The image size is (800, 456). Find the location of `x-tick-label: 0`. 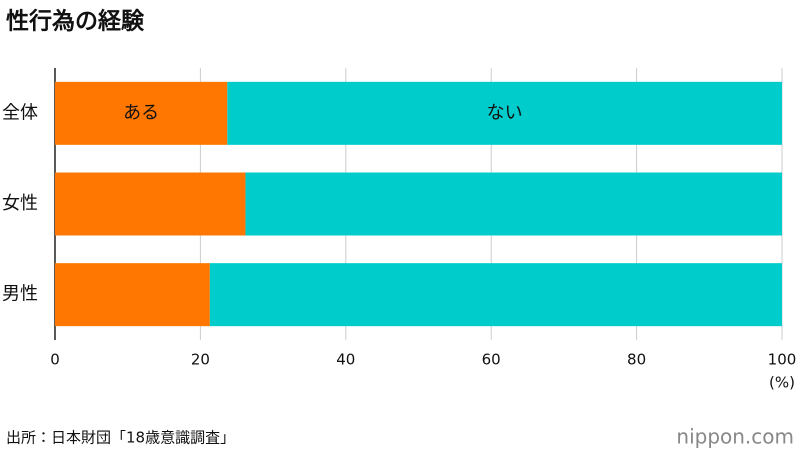

x-tick-label: 0 is located at coordinates (55, 360).